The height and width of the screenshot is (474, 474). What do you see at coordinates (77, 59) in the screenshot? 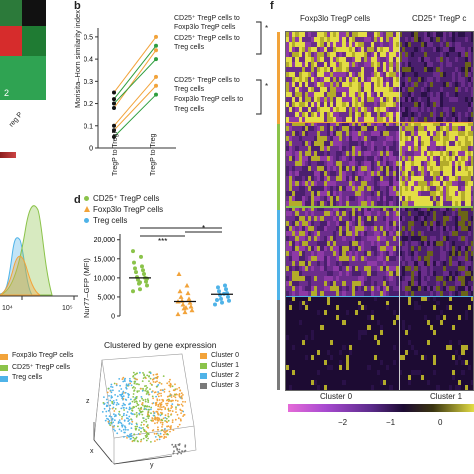
I see `panel-b-ylabel: Morisita–Horn similarity index` at bounding box center [77, 59].